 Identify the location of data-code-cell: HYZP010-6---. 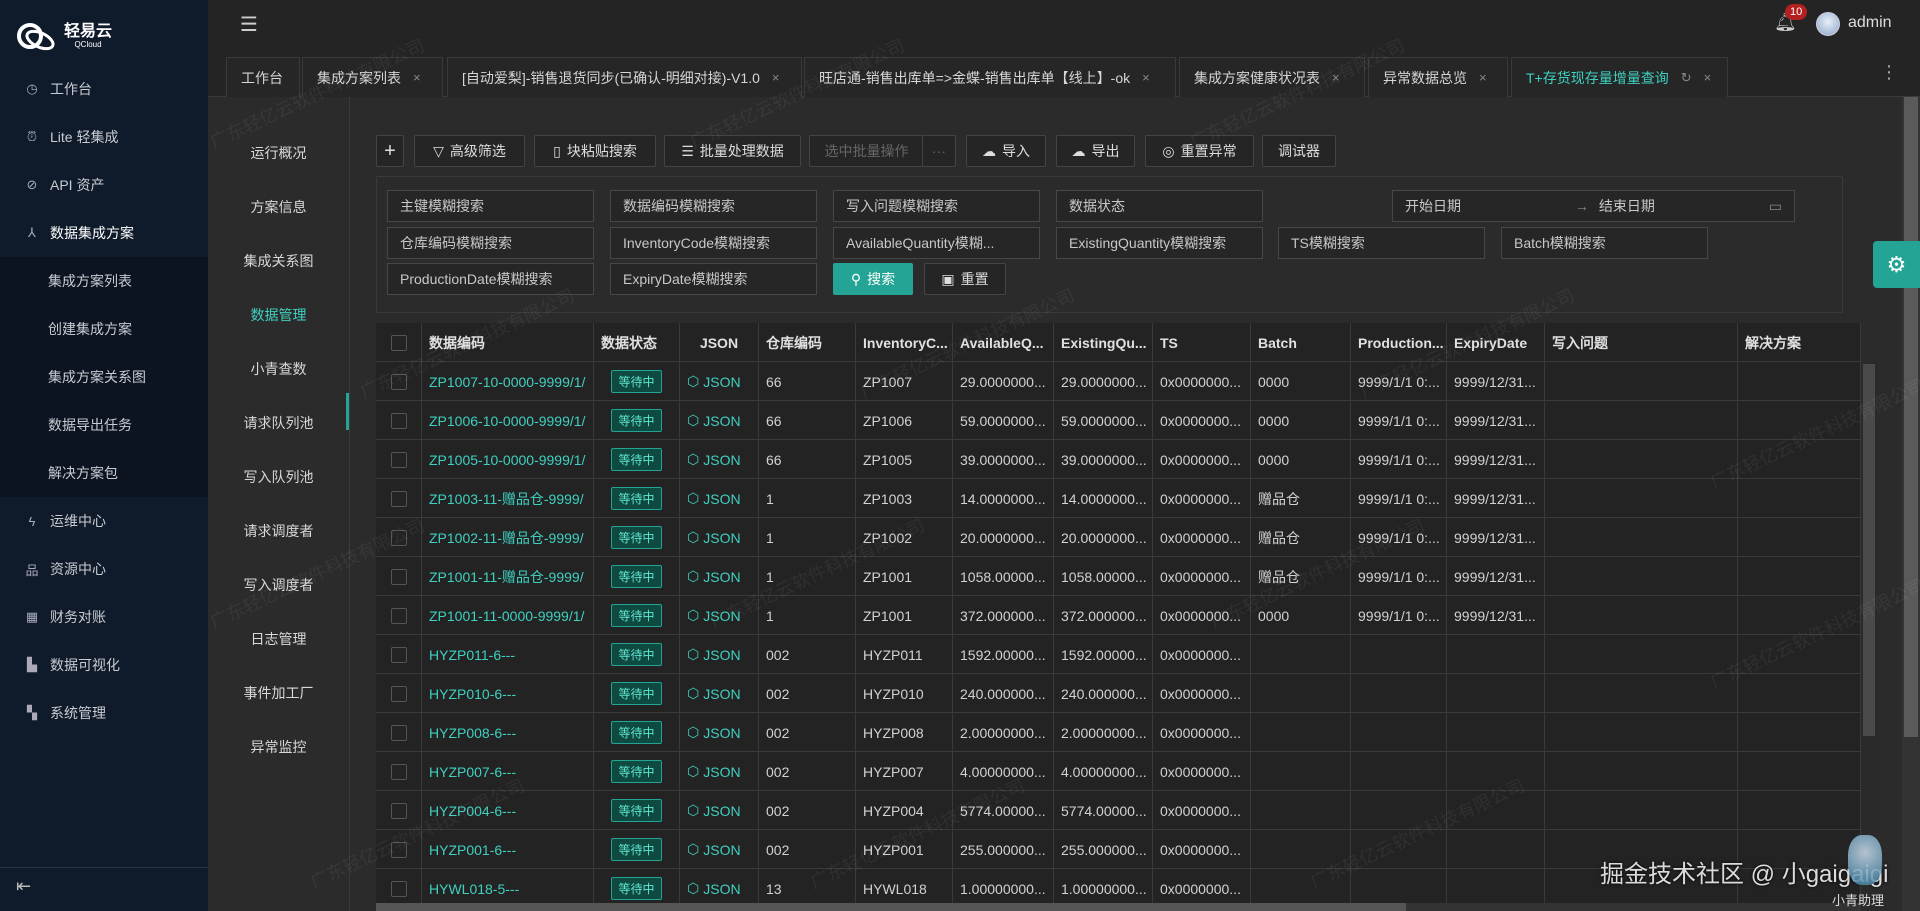
(508, 693).